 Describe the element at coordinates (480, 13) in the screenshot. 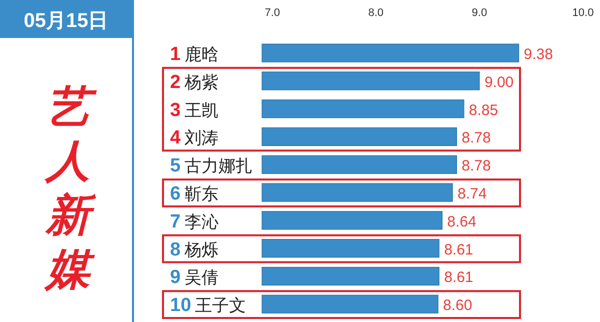

I see `x-tick-label: 9.0` at that location.